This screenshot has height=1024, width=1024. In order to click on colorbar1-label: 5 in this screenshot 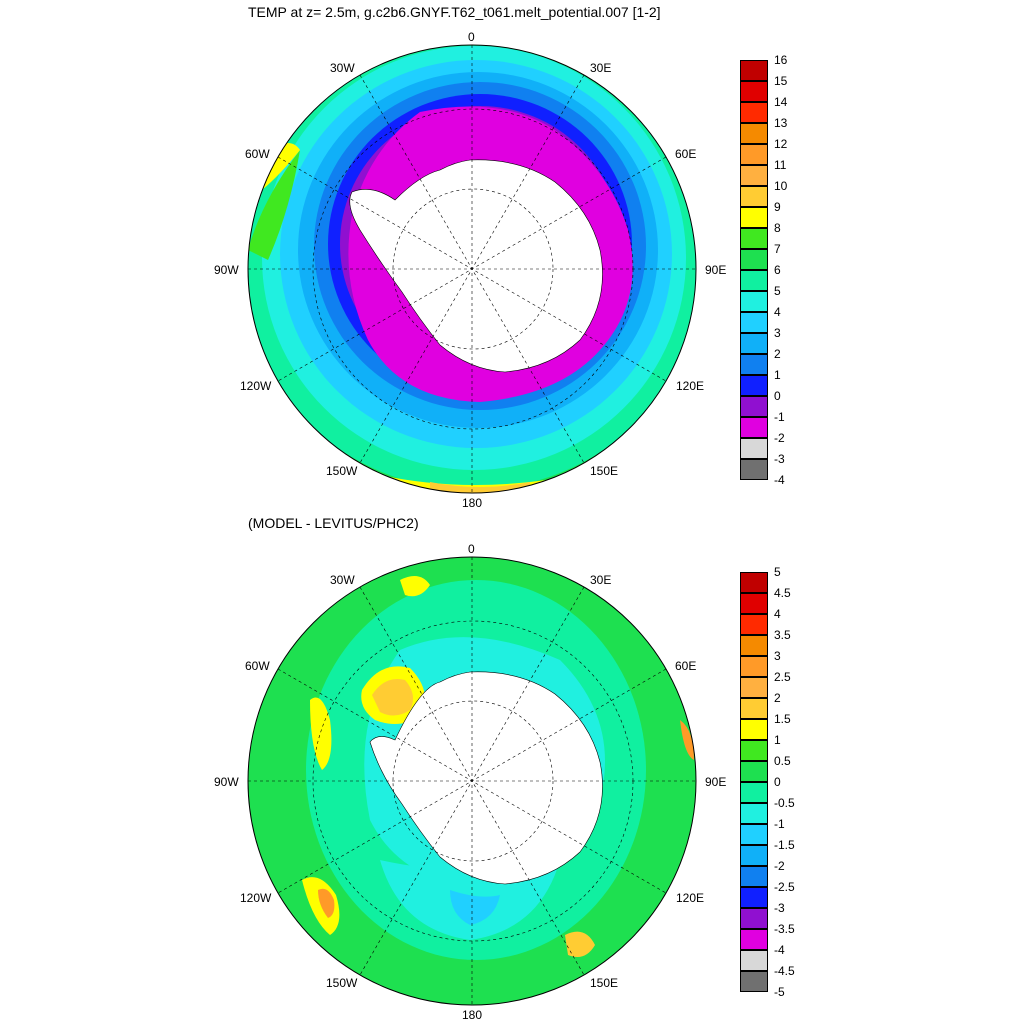, I will do `click(777, 291)`.